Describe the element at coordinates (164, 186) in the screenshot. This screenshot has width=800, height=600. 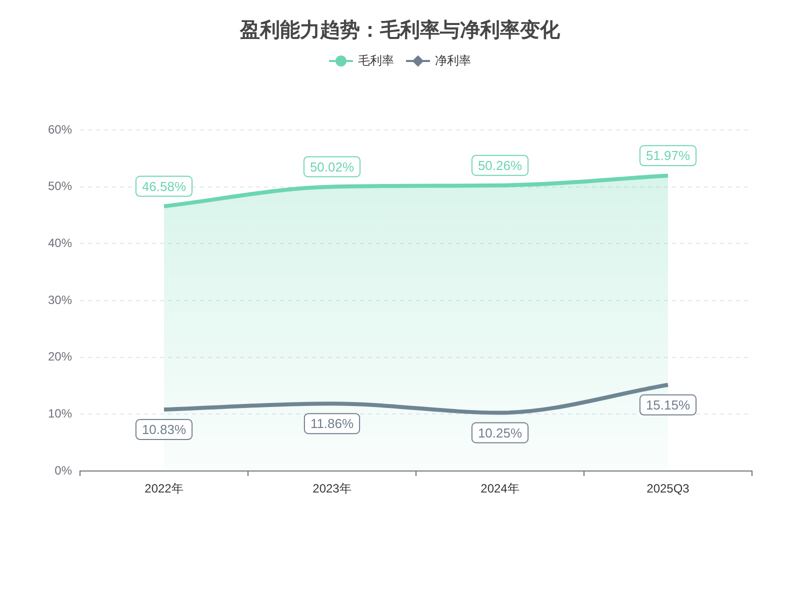
I see `data-label: 46.58%` at that location.